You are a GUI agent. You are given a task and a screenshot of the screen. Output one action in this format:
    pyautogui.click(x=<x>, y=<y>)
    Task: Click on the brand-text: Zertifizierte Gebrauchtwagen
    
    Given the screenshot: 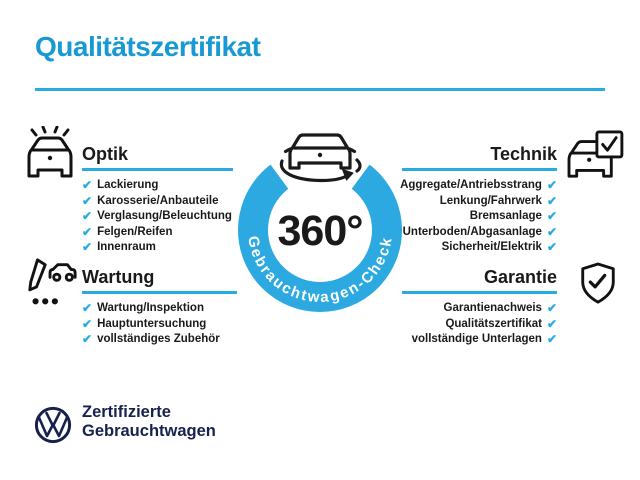 What is the action you would take?
    pyautogui.click(x=149, y=422)
    